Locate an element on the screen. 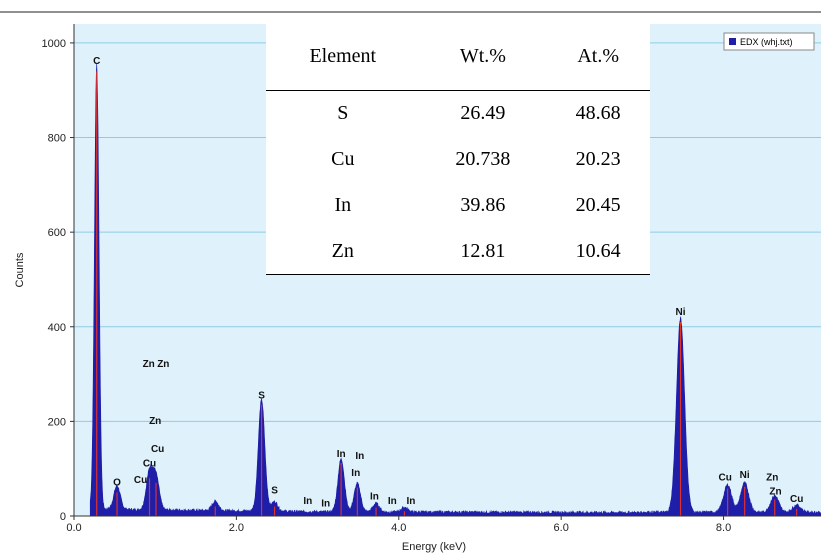  x-tick-label: 6.0 is located at coordinates (561, 528).